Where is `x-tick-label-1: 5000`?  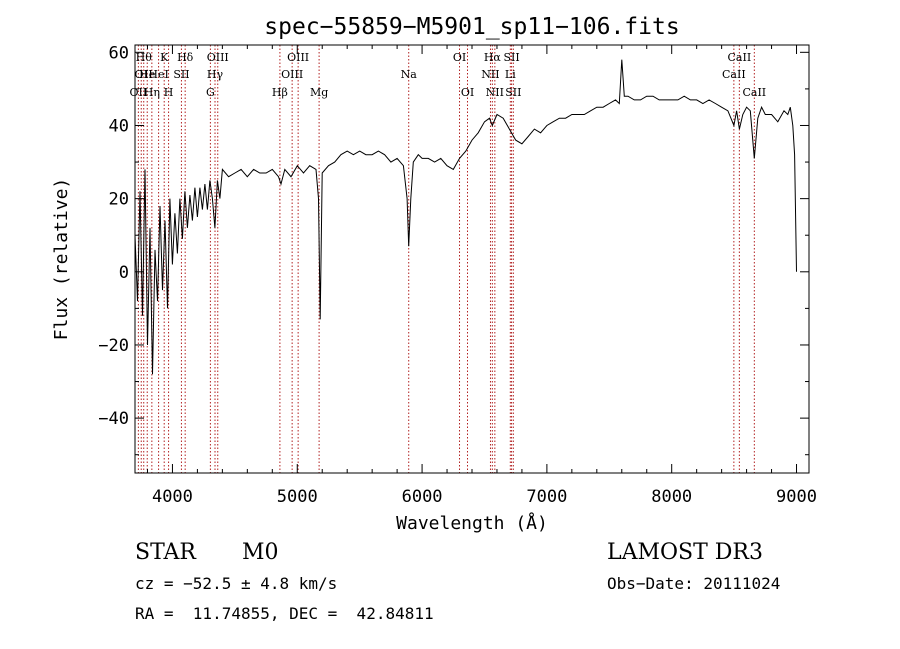 x-tick-label-1: 5000 is located at coordinates (297, 497).